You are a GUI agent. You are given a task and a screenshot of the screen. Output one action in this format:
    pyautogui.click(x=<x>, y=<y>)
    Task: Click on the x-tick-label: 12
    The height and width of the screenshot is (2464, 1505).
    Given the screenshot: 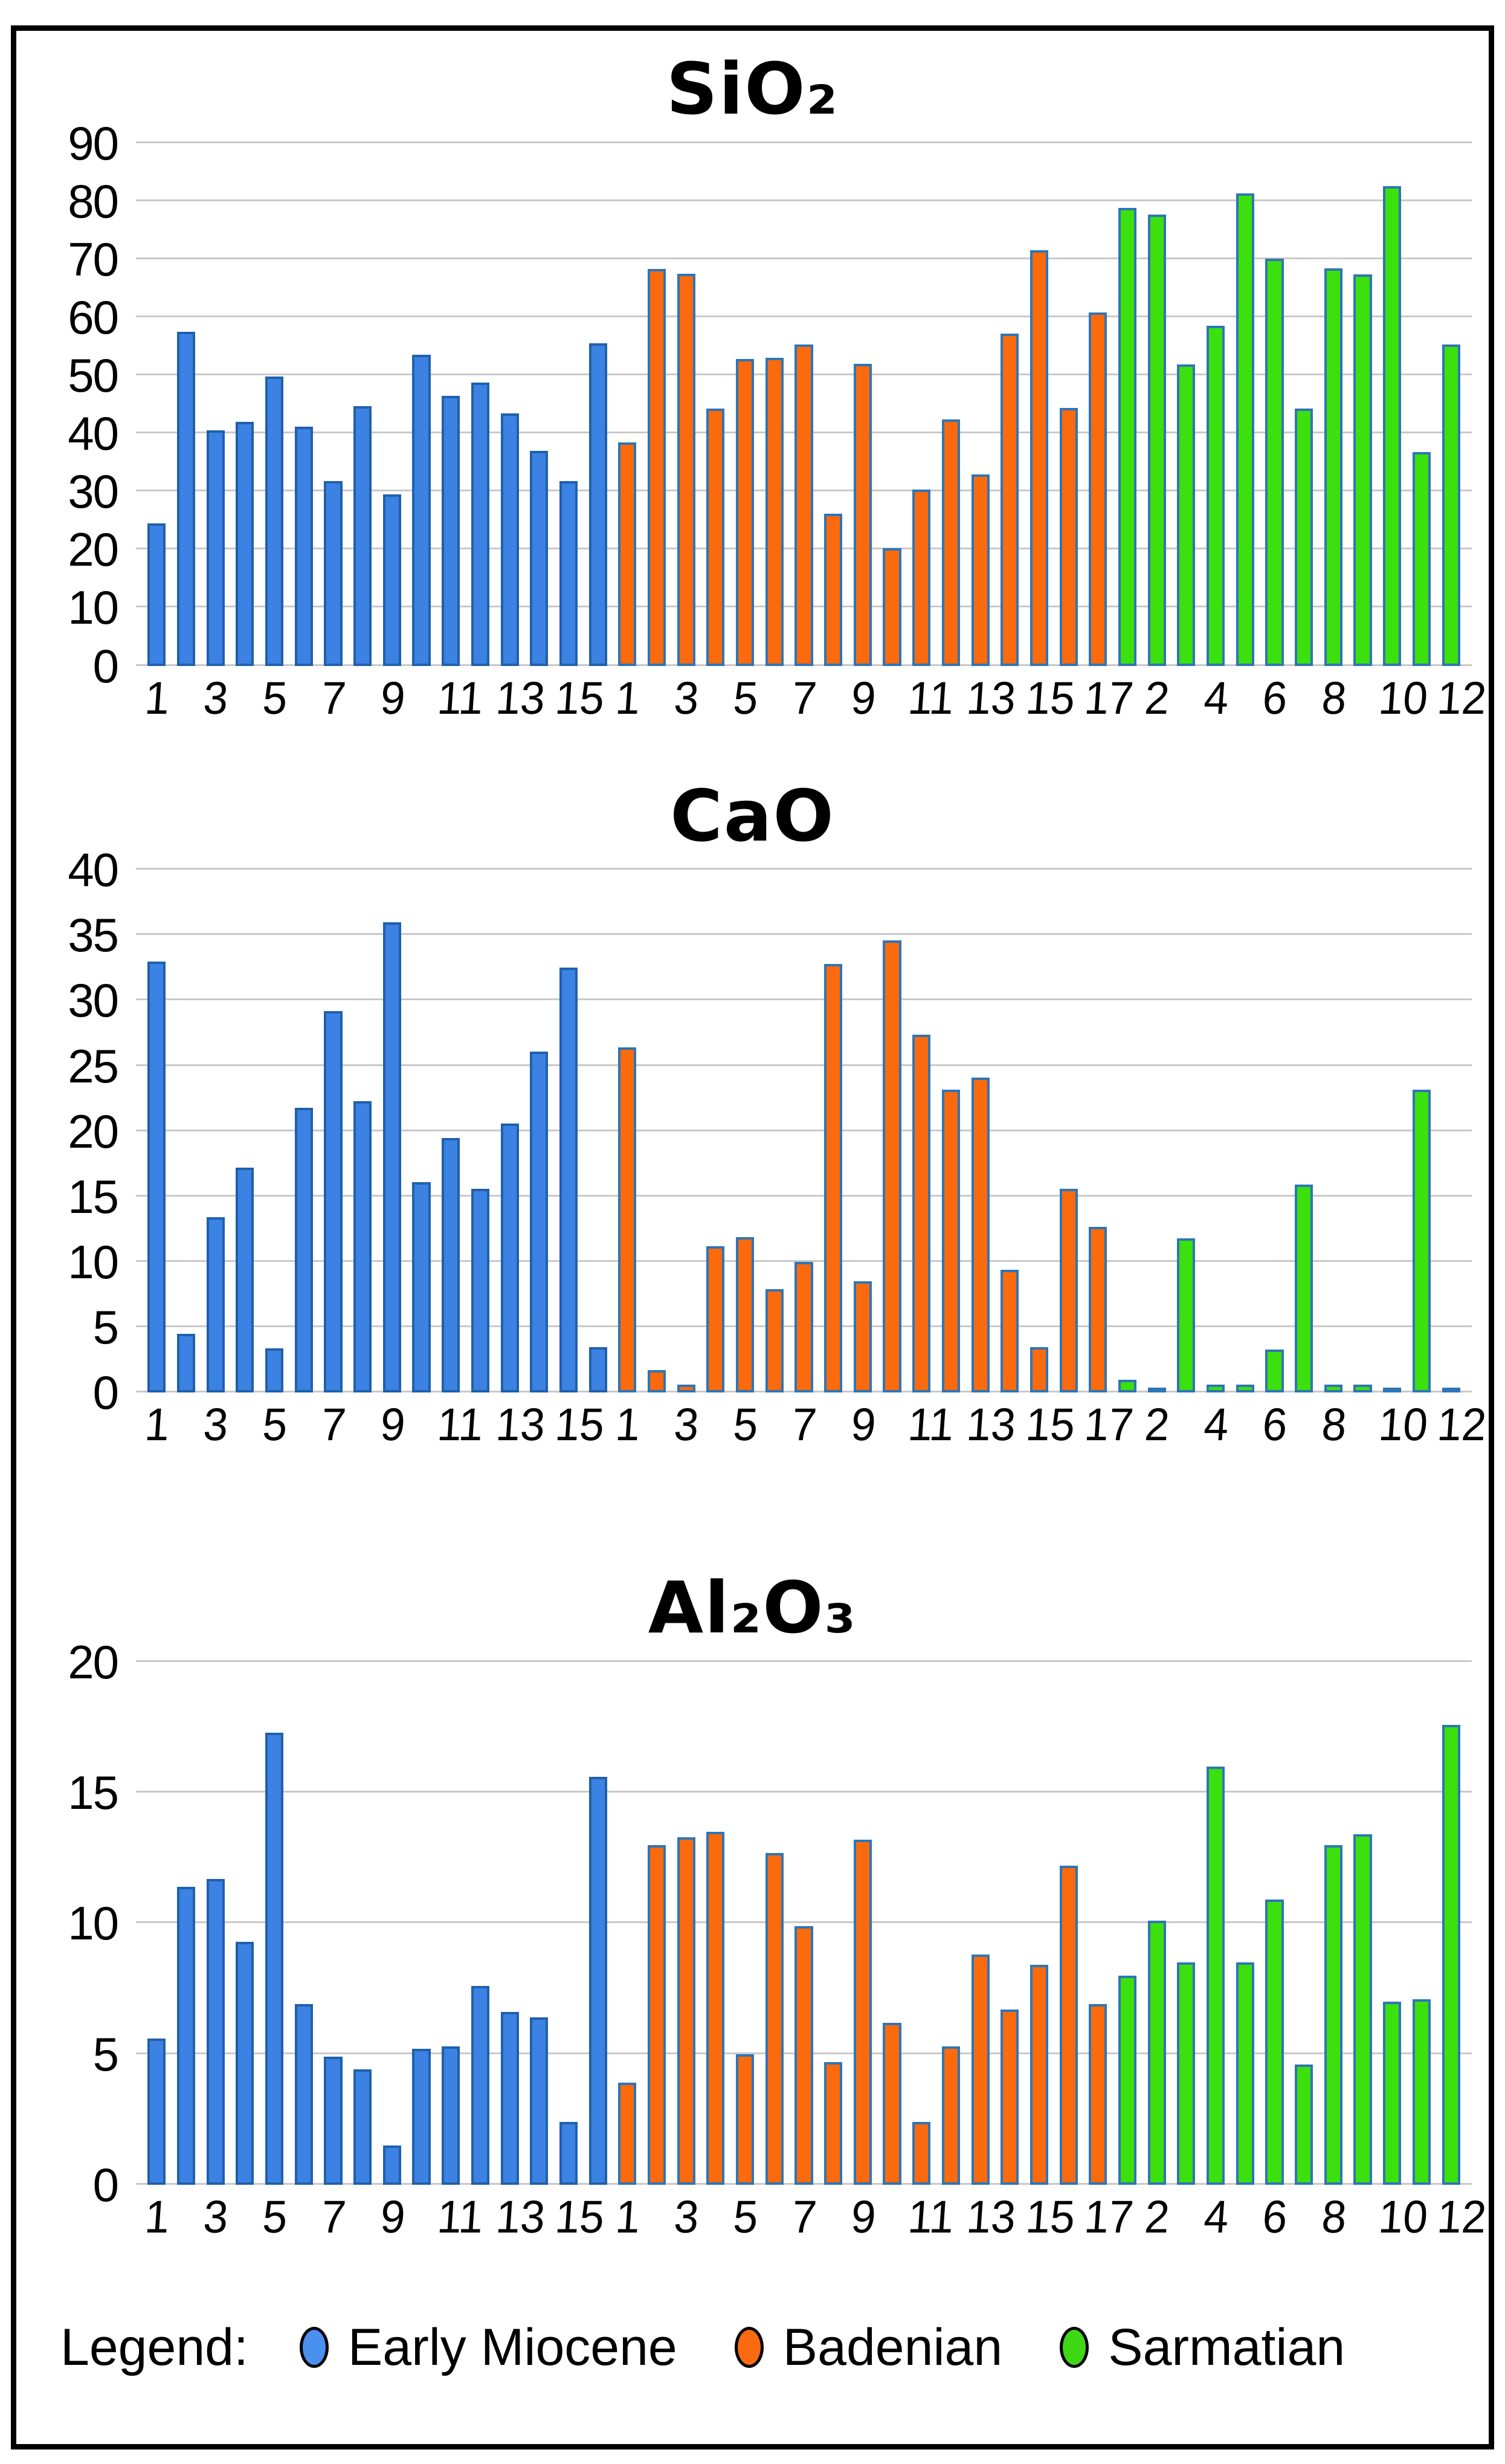 What is the action you would take?
    pyautogui.click(x=1462, y=1425)
    